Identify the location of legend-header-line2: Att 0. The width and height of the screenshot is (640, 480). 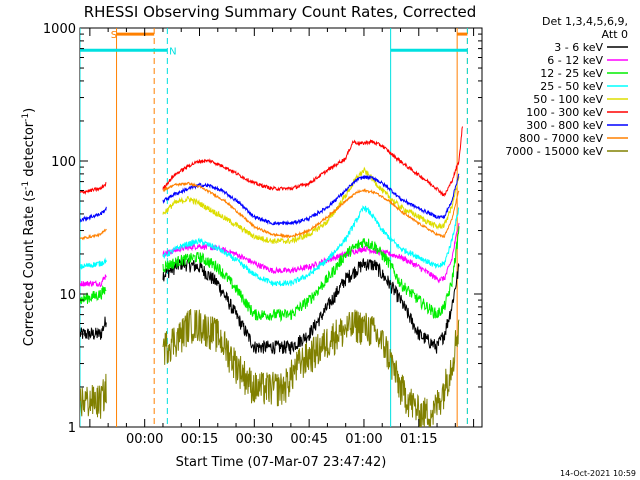
(615, 34).